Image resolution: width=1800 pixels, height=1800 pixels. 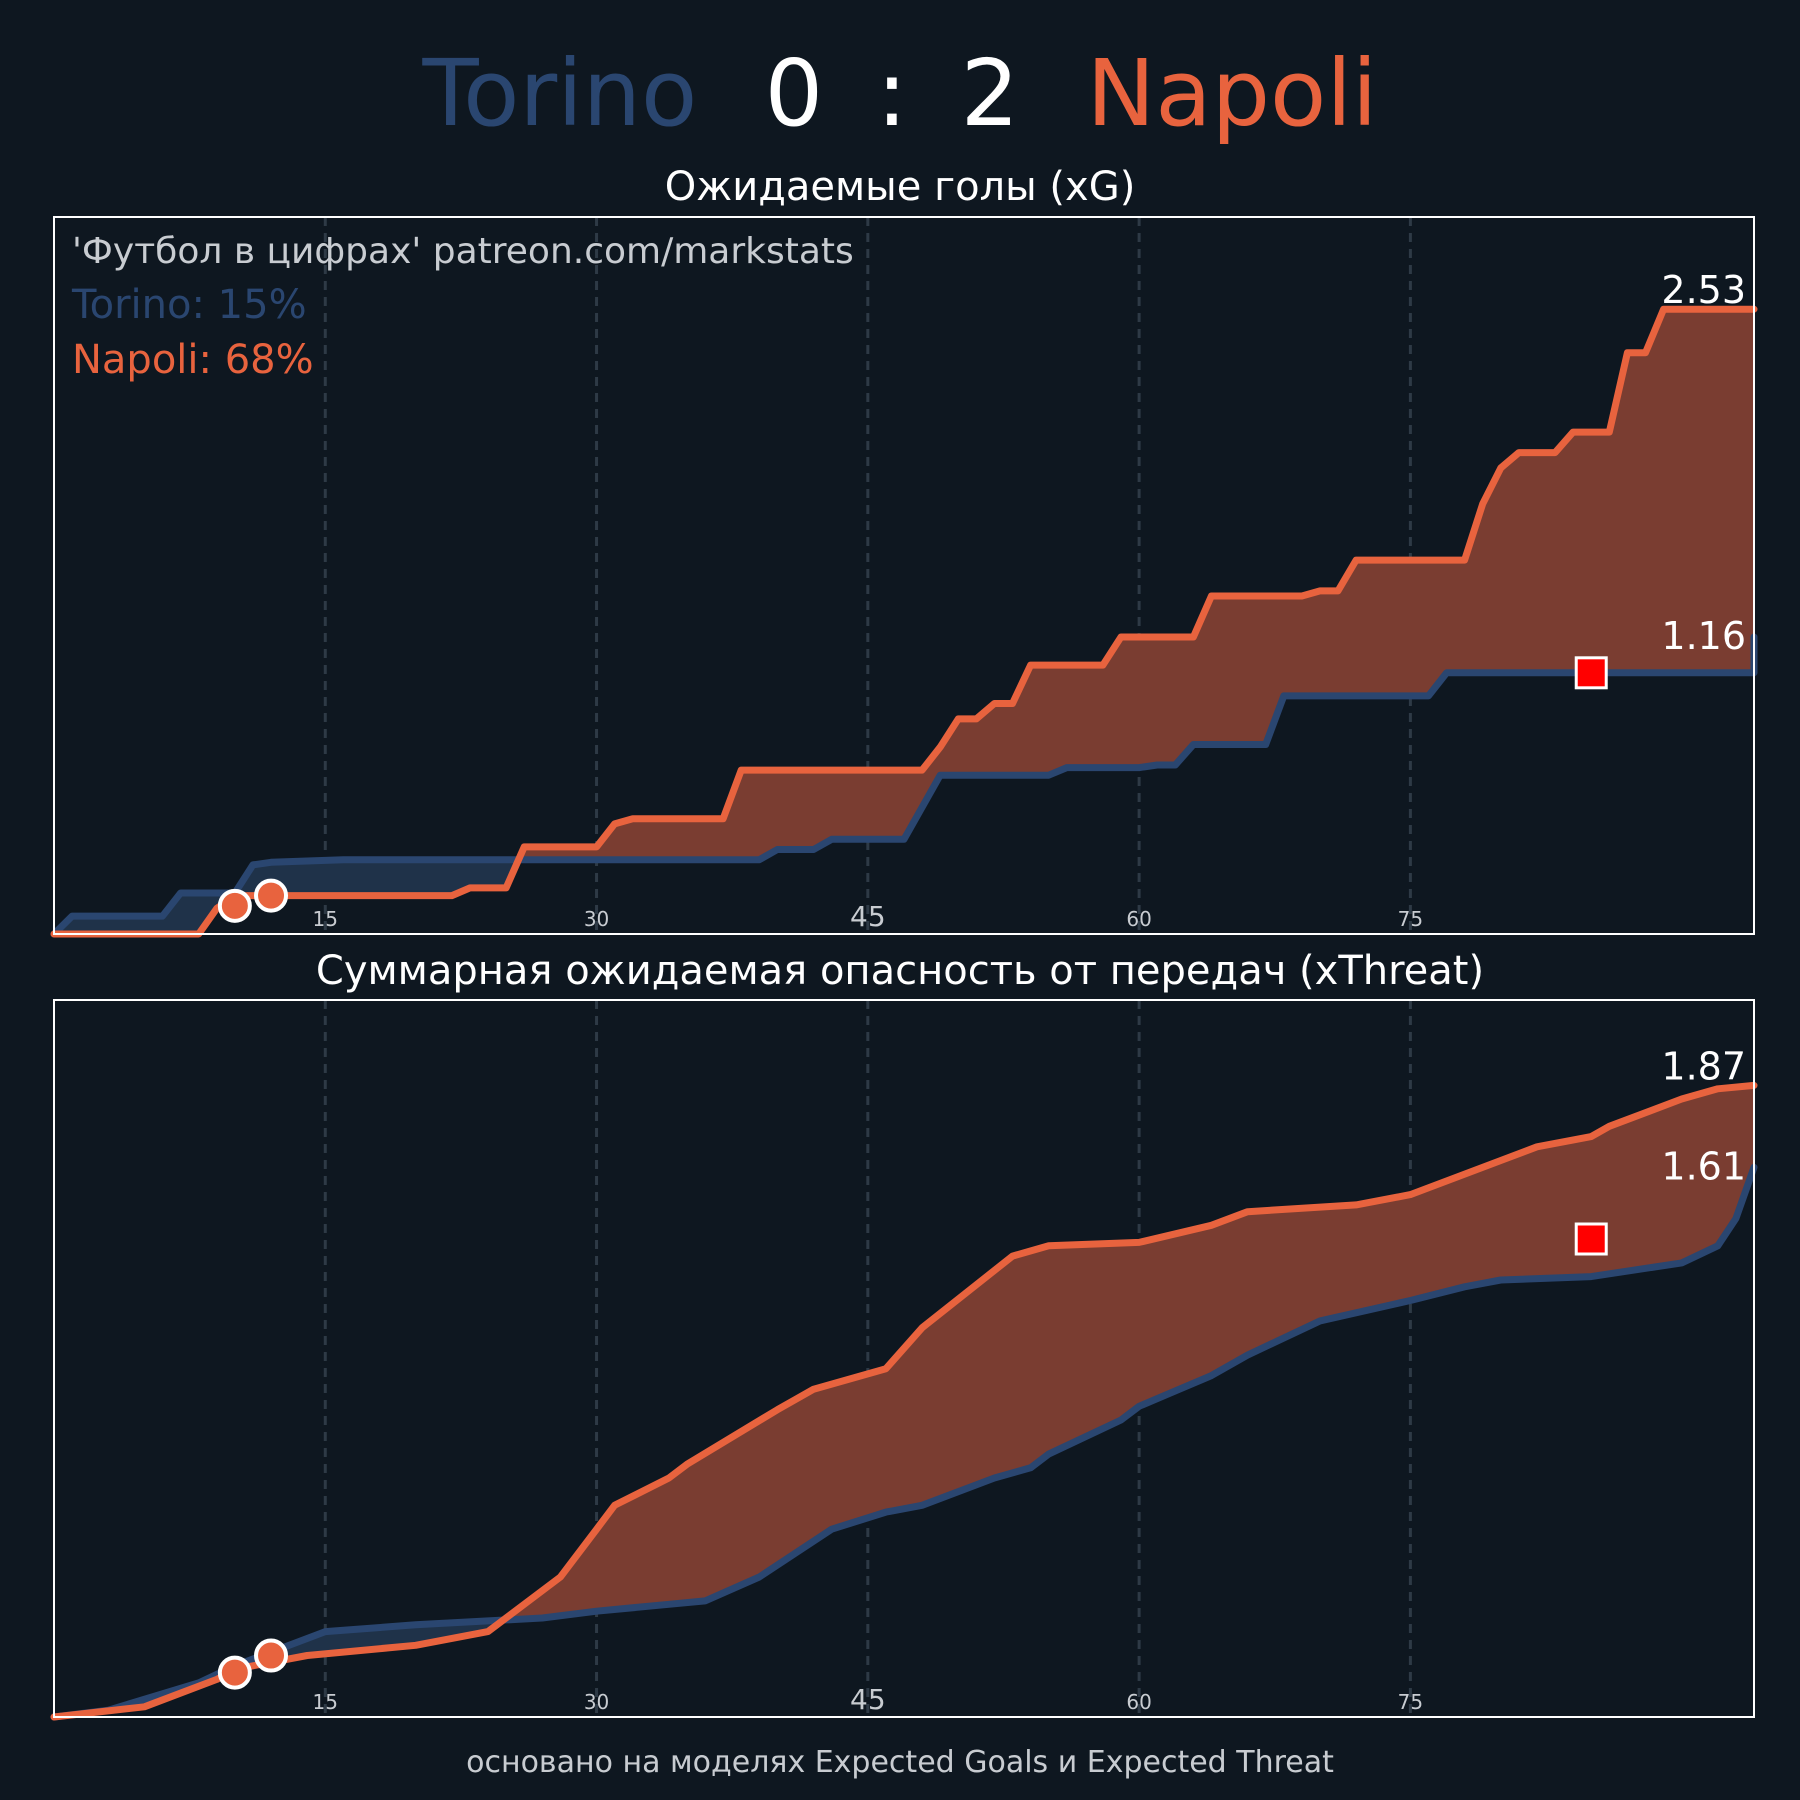 What do you see at coordinates (1410, 1702) in the screenshot?
I see `xthreat-tick-label-75: 75` at bounding box center [1410, 1702].